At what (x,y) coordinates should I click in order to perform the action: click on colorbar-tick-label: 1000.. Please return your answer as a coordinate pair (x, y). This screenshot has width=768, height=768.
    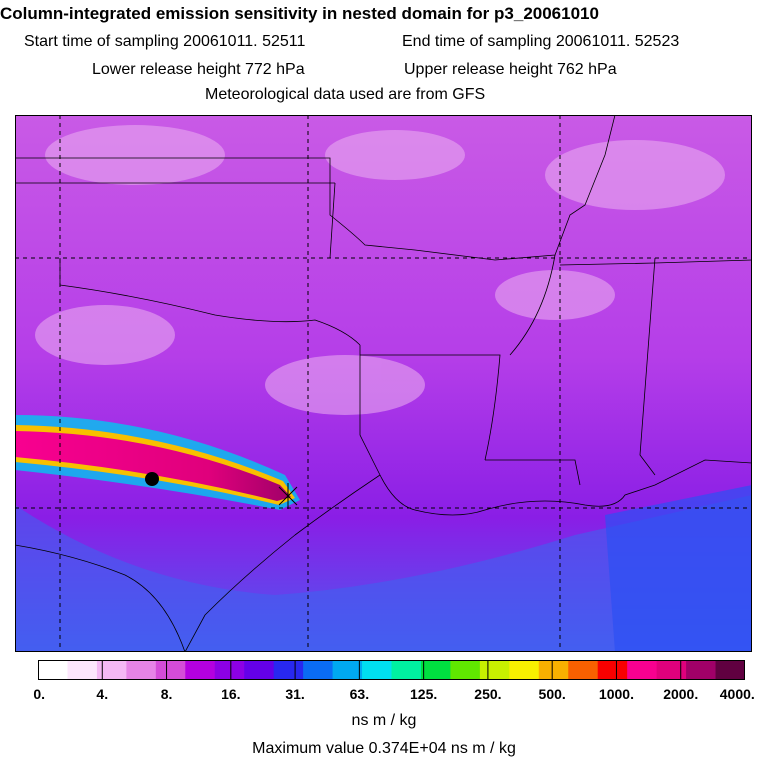
    Looking at the image, I should click on (616, 694).